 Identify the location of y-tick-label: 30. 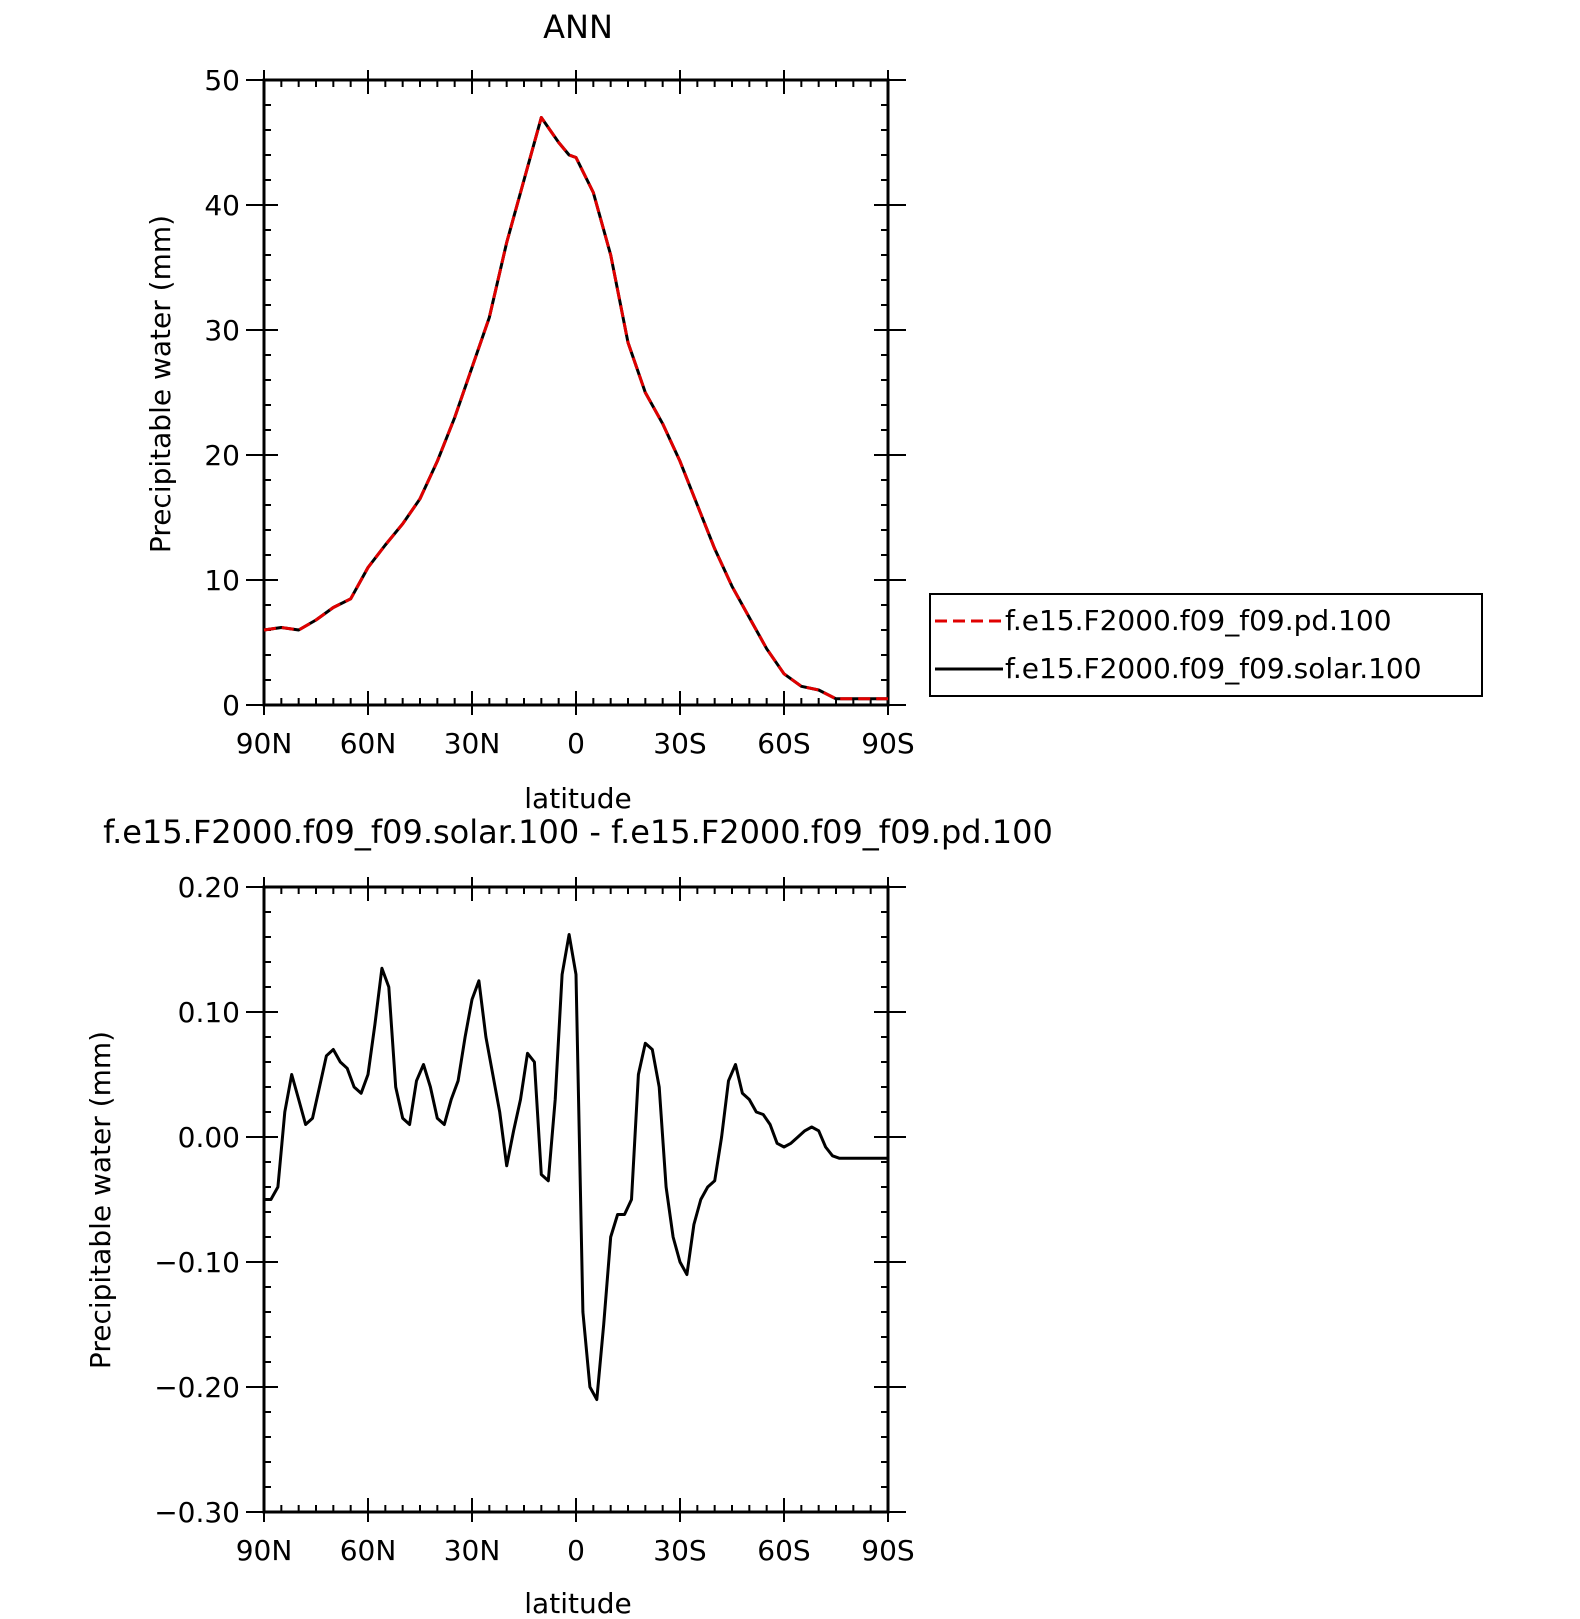
(222, 330).